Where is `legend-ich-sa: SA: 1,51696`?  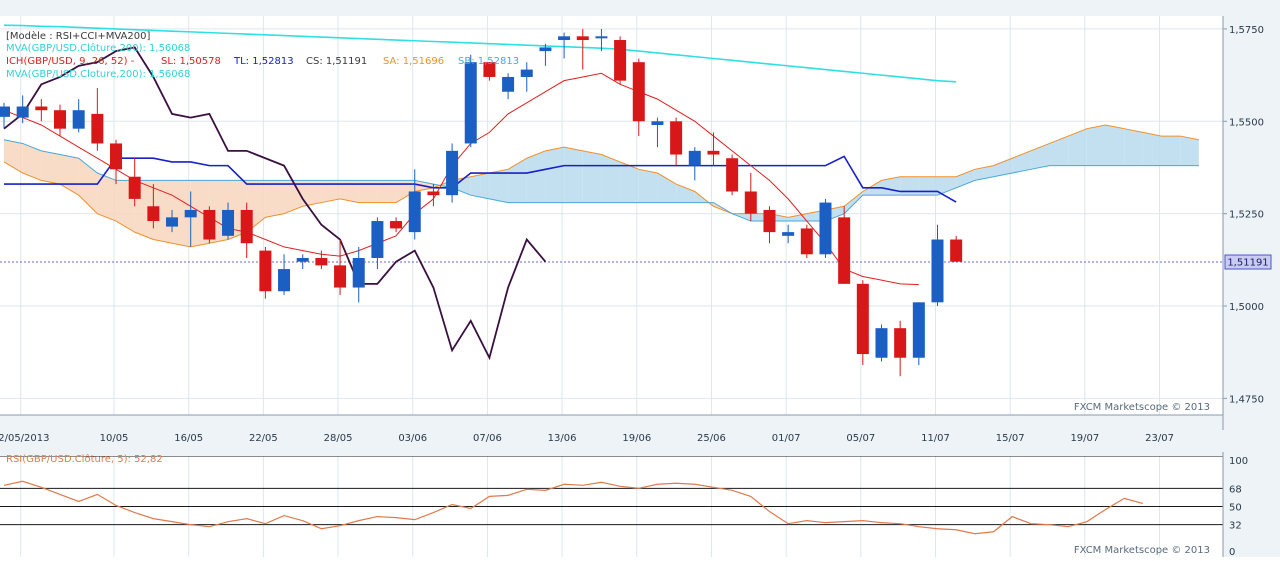
legend-ich-sa: SA: 1,51696 is located at coordinates (413, 61).